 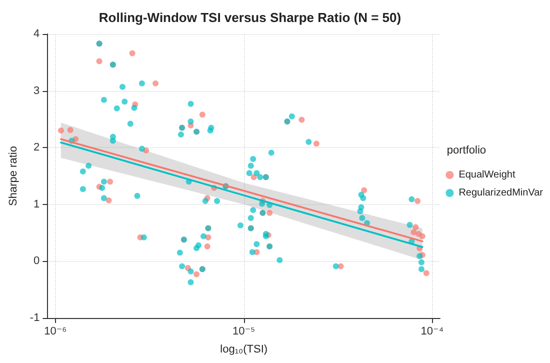 What do you see at coordinates (14, 176) in the screenshot?
I see `y-axis-title: Sharpe ratio` at bounding box center [14, 176].